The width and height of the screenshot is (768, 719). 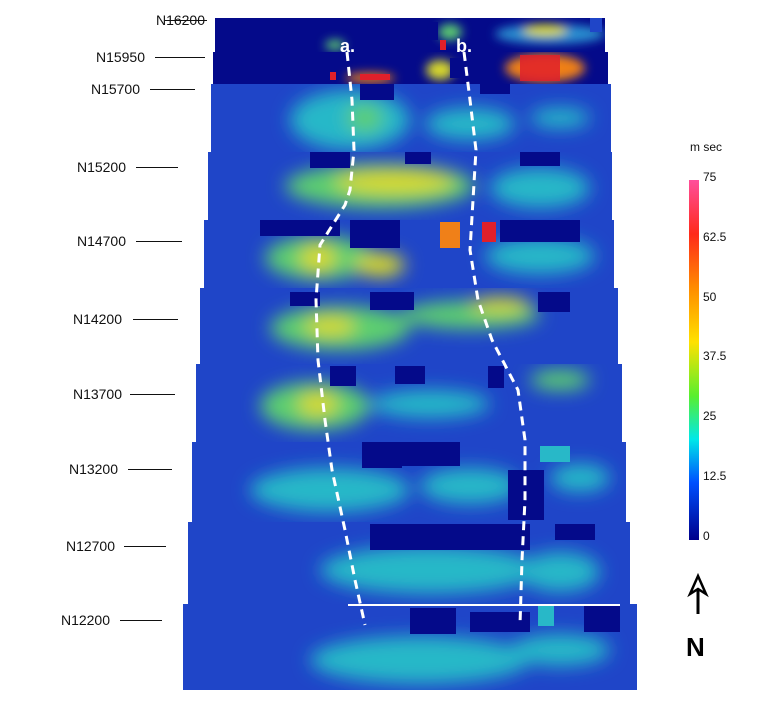 I want to click on north-label: N, so click(x=695, y=647).